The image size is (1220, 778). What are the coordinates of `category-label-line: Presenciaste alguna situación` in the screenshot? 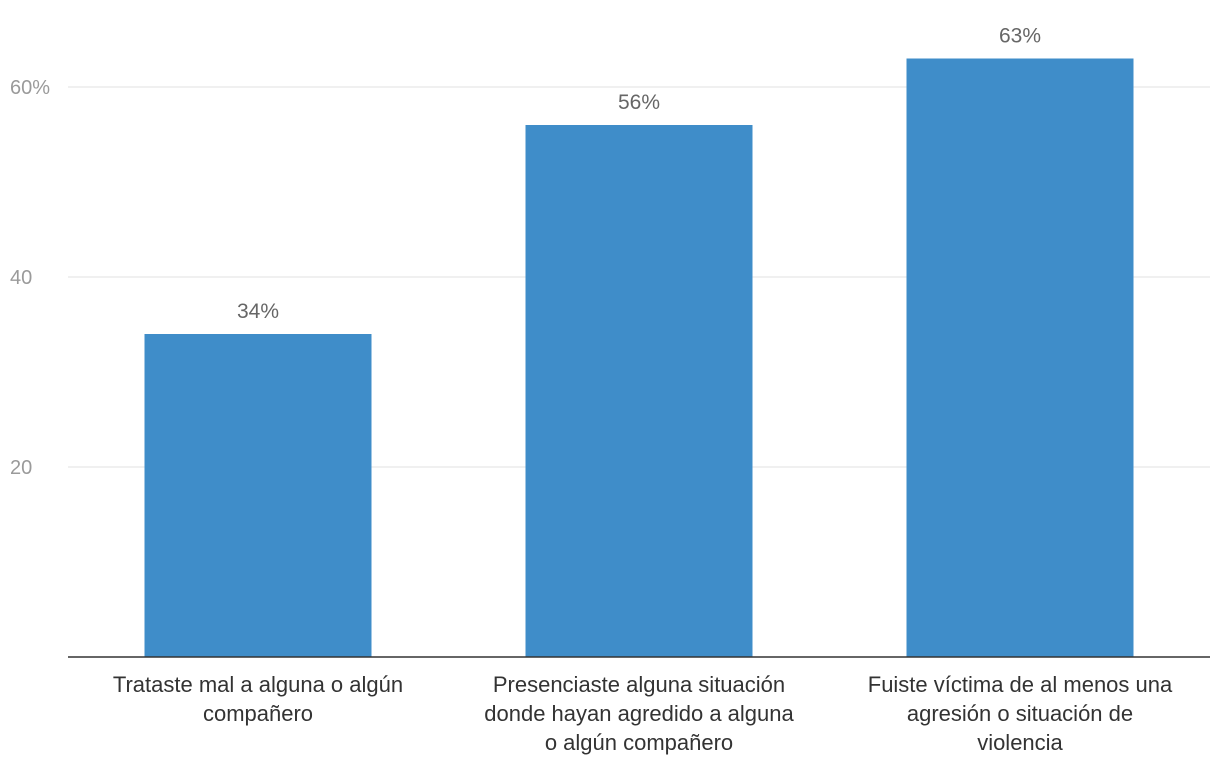 It's located at (639, 684).